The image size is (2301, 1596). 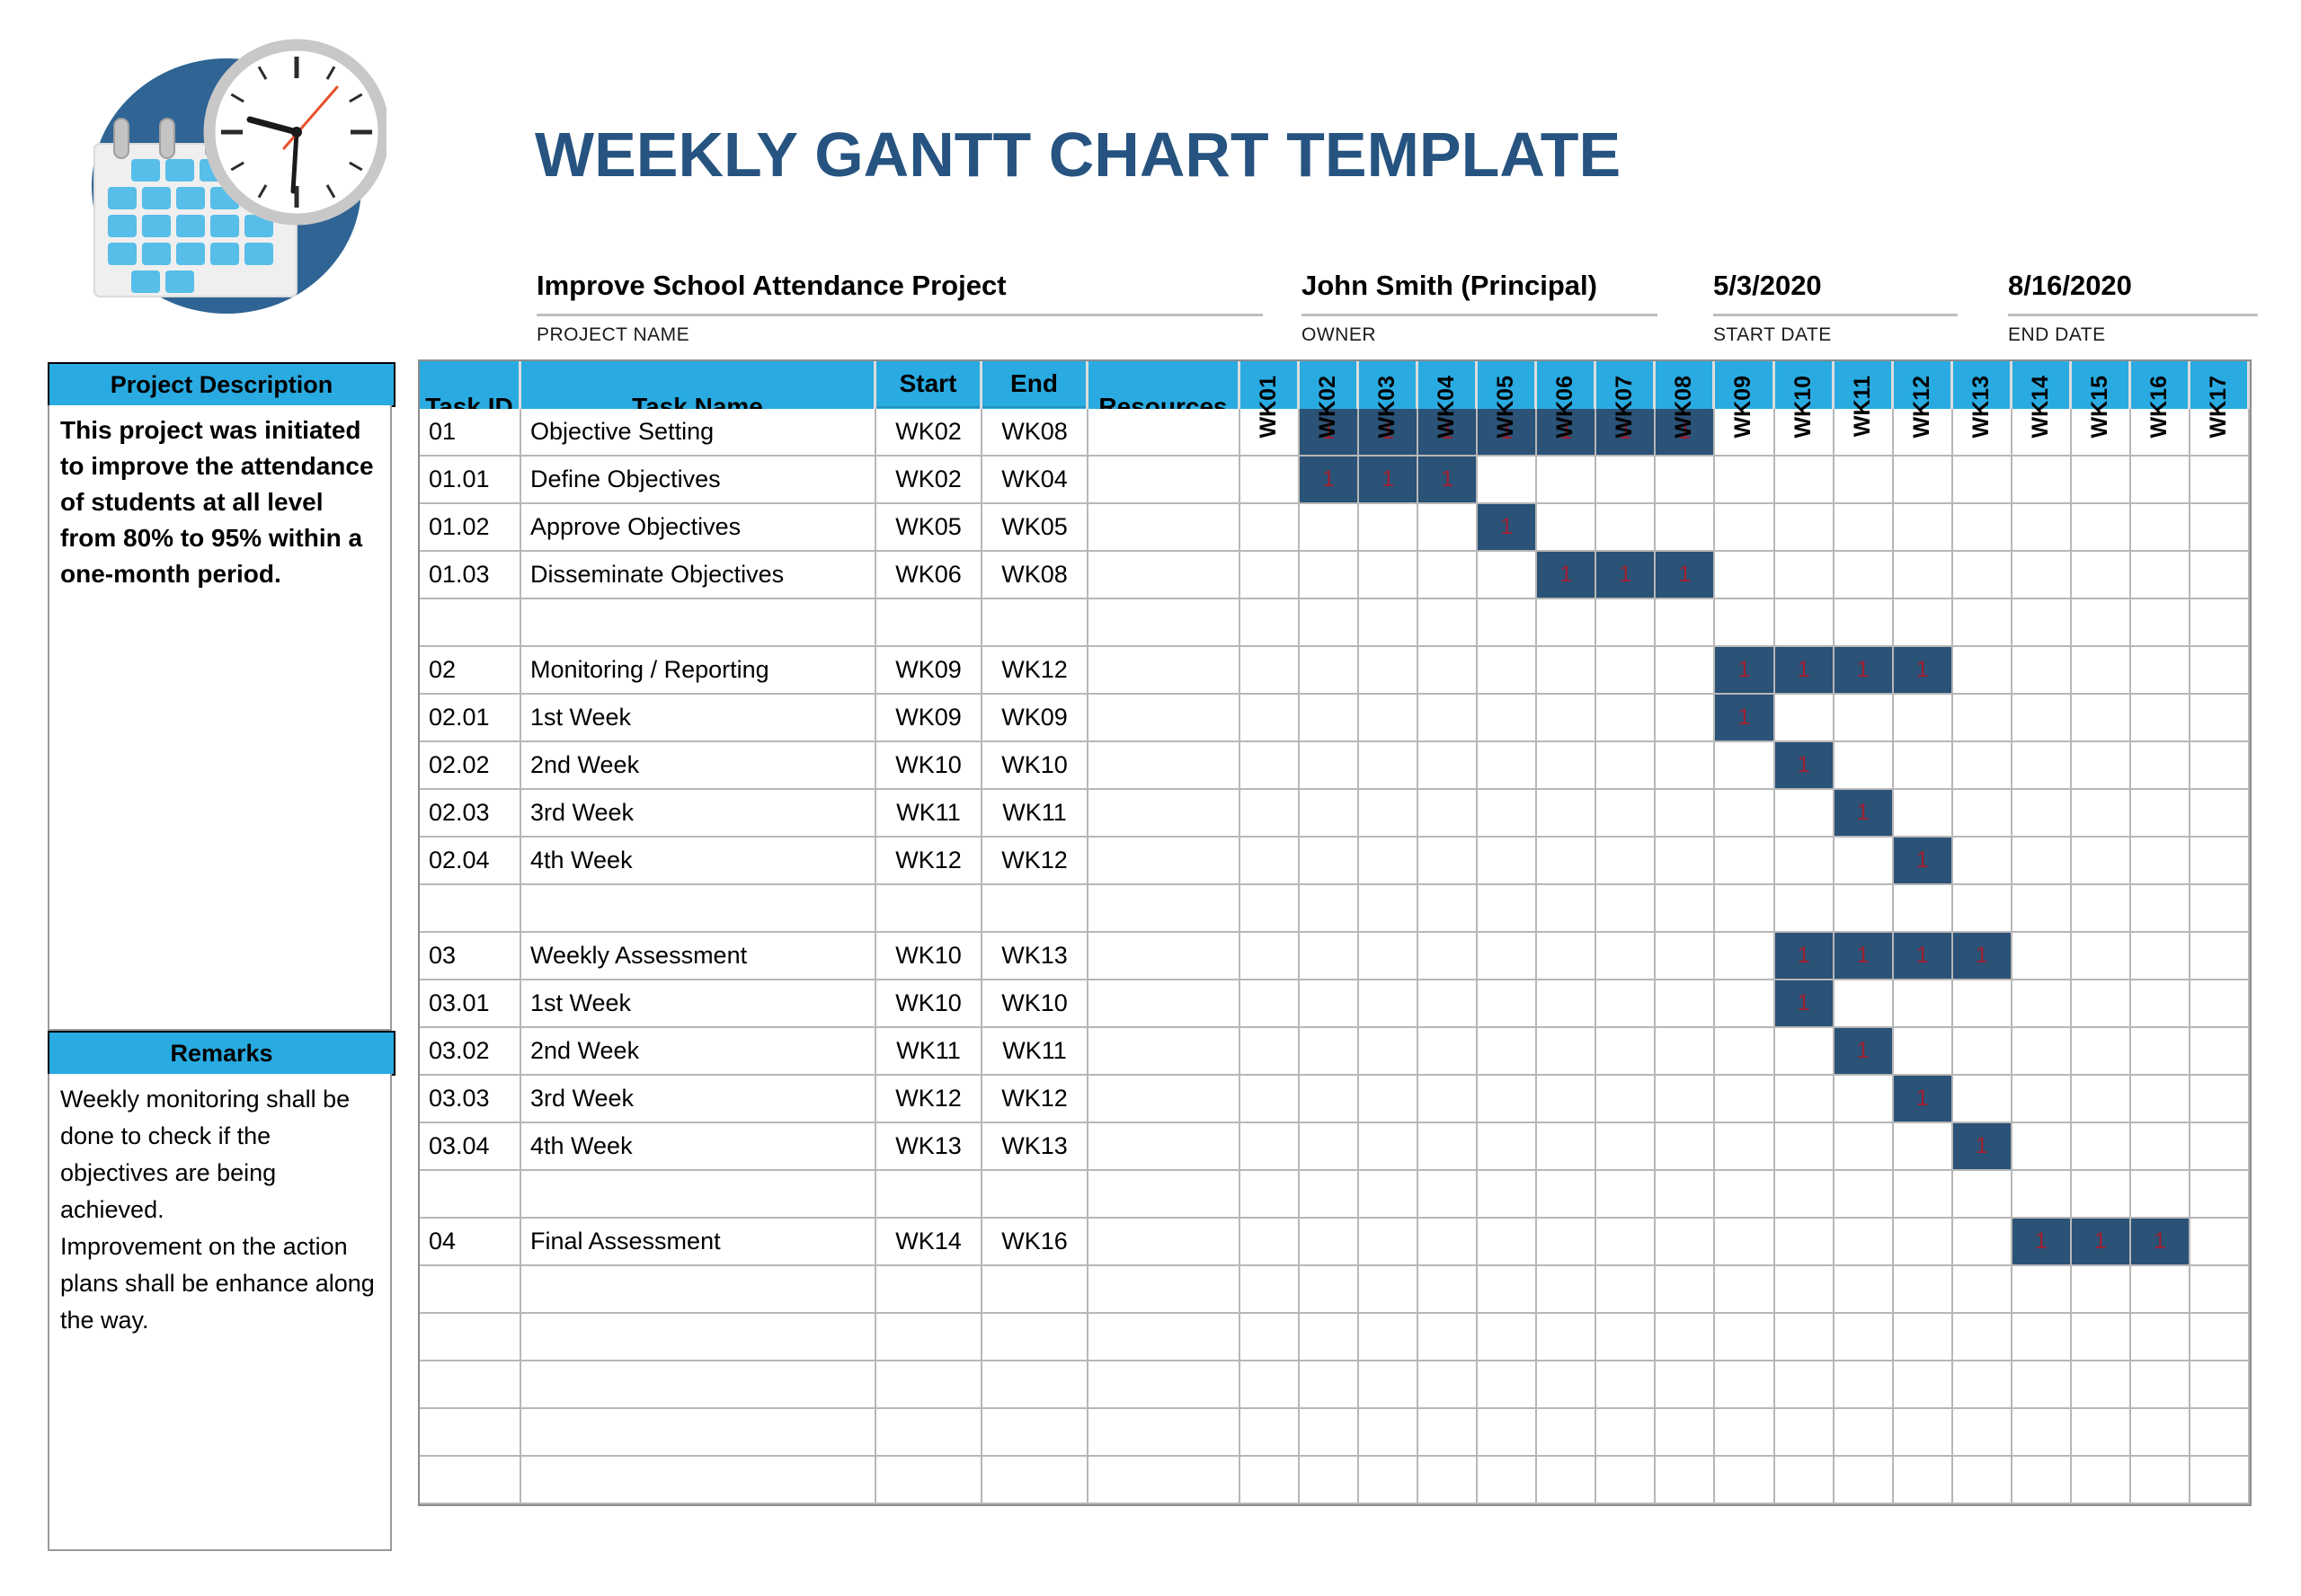 What do you see at coordinates (470, 861) in the screenshot?
I see `task-id-cell: 02.04` at bounding box center [470, 861].